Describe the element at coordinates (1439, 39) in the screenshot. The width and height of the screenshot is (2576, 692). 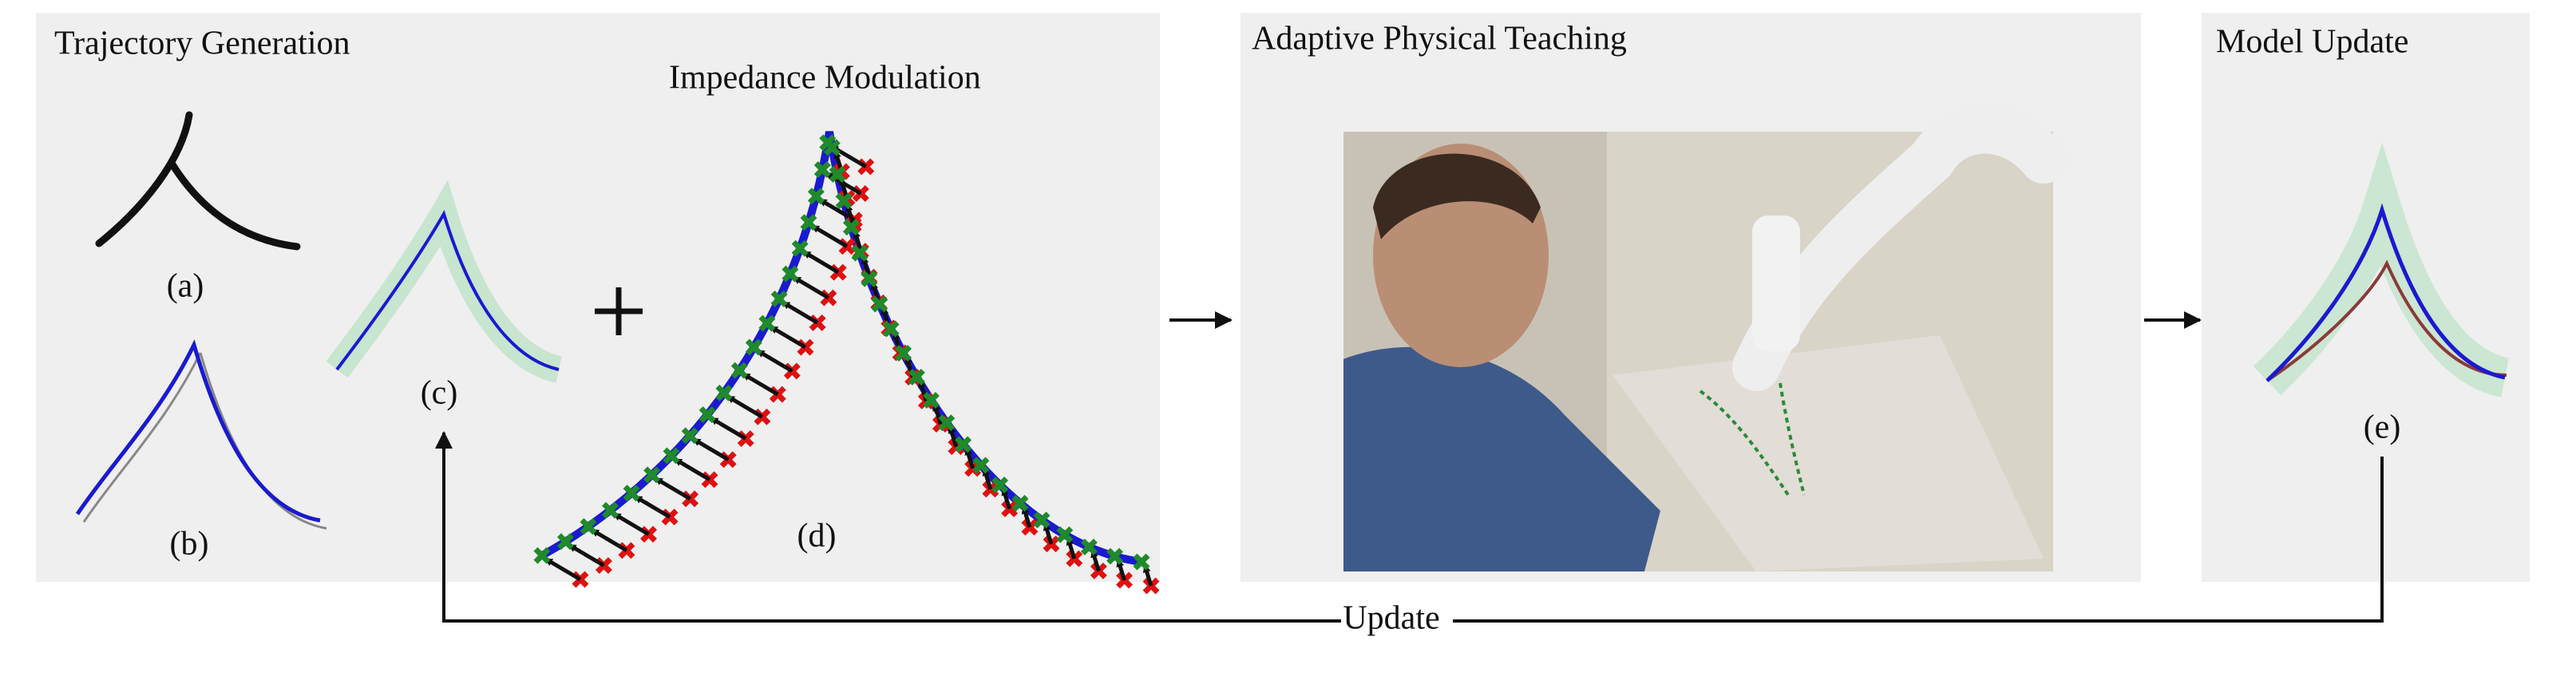
I see `panel-title: Adaptive Physical Teaching` at that location.